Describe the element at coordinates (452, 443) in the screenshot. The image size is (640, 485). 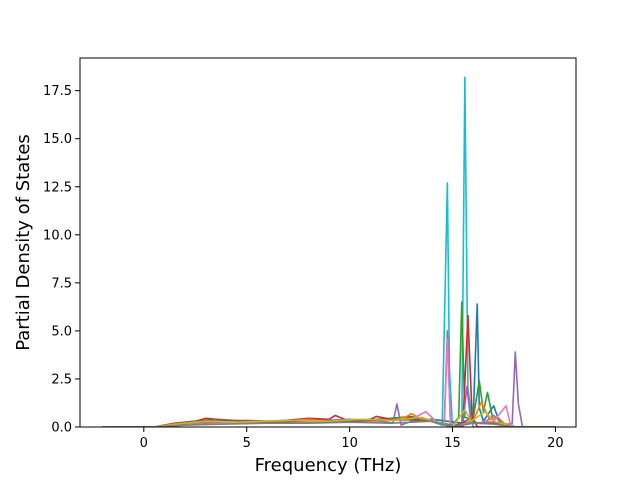
I see `x-tick-label: 15` at that location.